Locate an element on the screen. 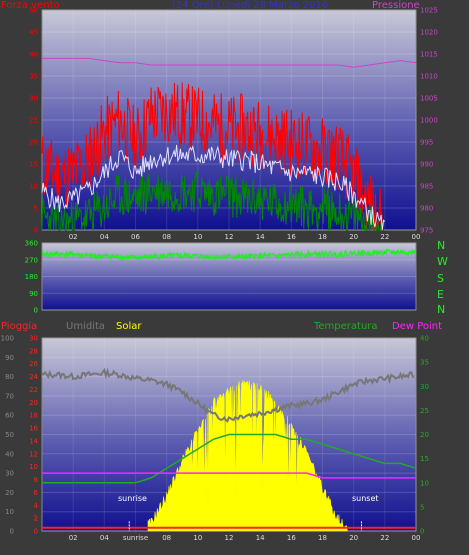 The height and width of the screenshot is (555, 469). wind-direction-series is located at coordinates (229, 254).